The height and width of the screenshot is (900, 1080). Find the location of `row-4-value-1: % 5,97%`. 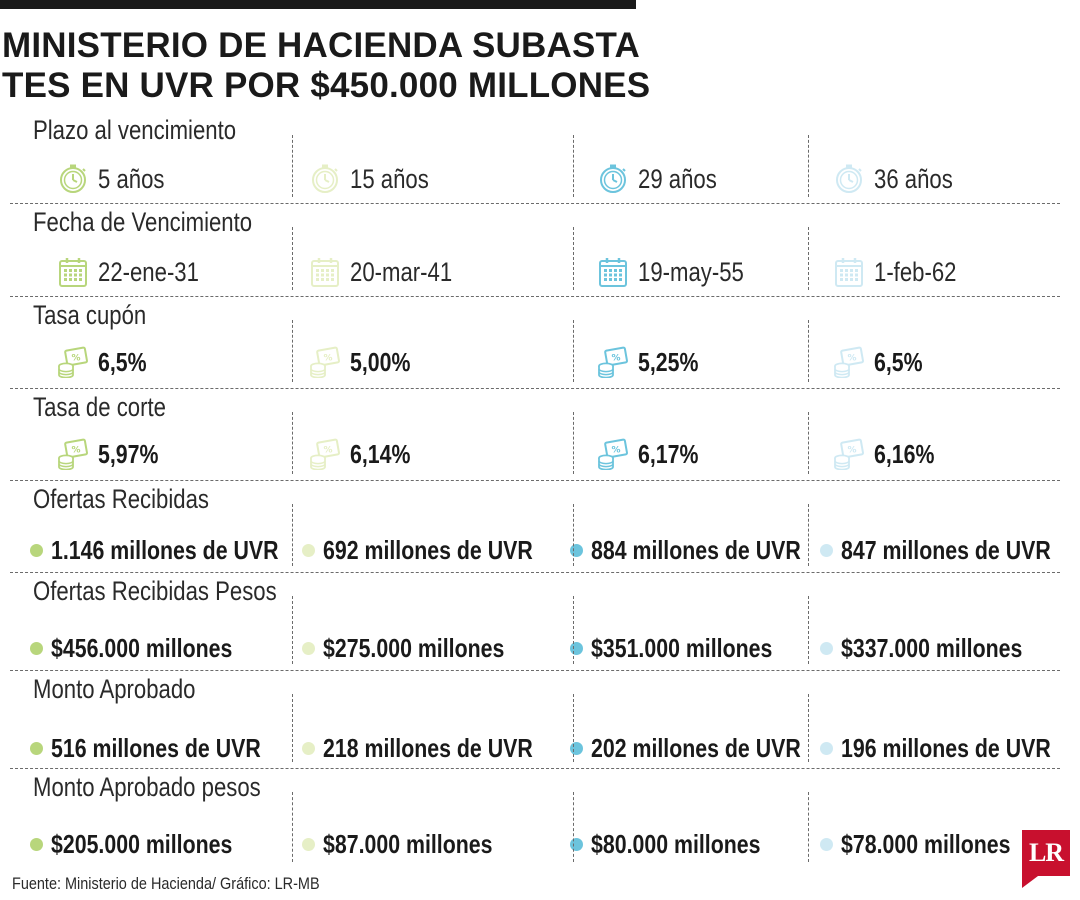

row-4-value-1: % 5,97% is located at coordinates (114, 454).